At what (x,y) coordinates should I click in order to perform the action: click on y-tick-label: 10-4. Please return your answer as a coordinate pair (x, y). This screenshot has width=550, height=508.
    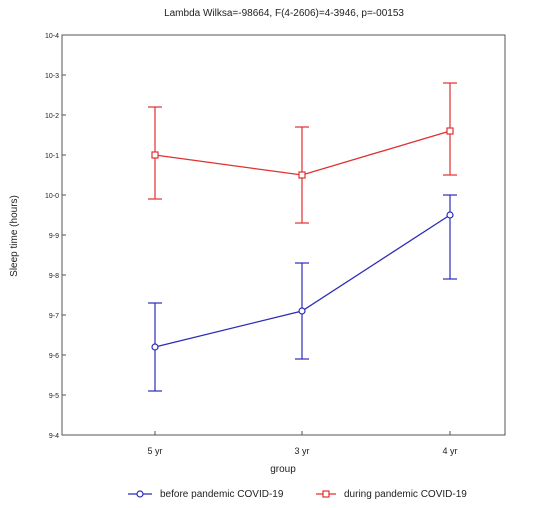
    Looking at the image, I should click on (52, 36).